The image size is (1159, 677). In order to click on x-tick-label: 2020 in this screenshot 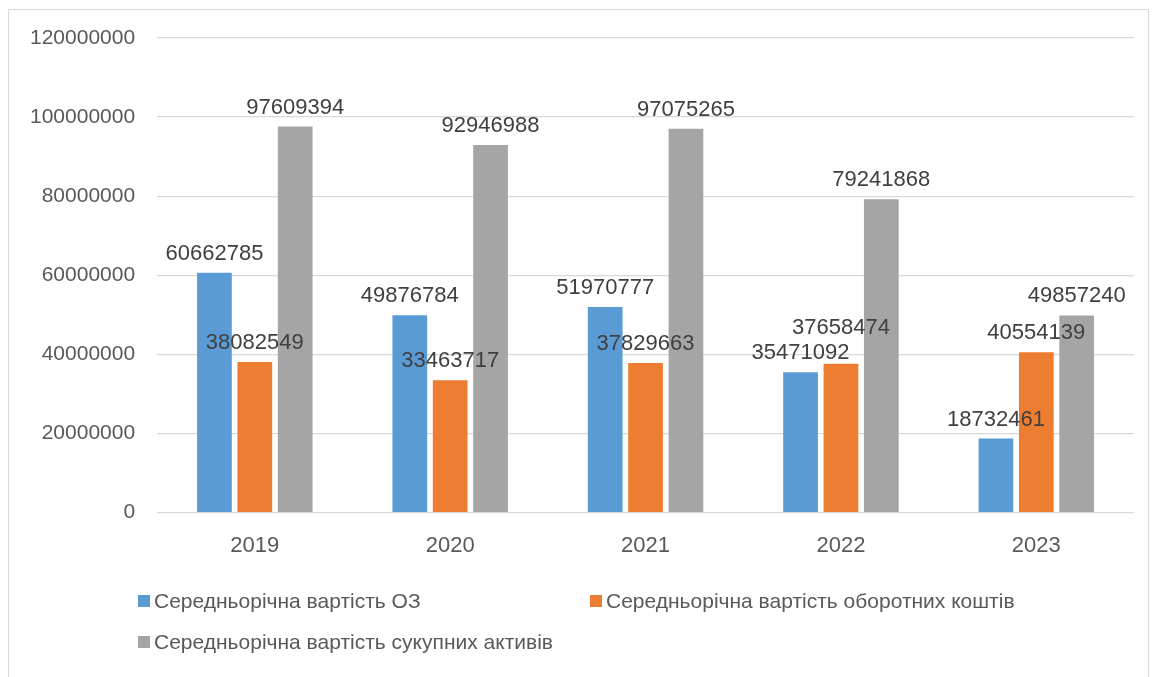, I will do `click(450, 544)`.